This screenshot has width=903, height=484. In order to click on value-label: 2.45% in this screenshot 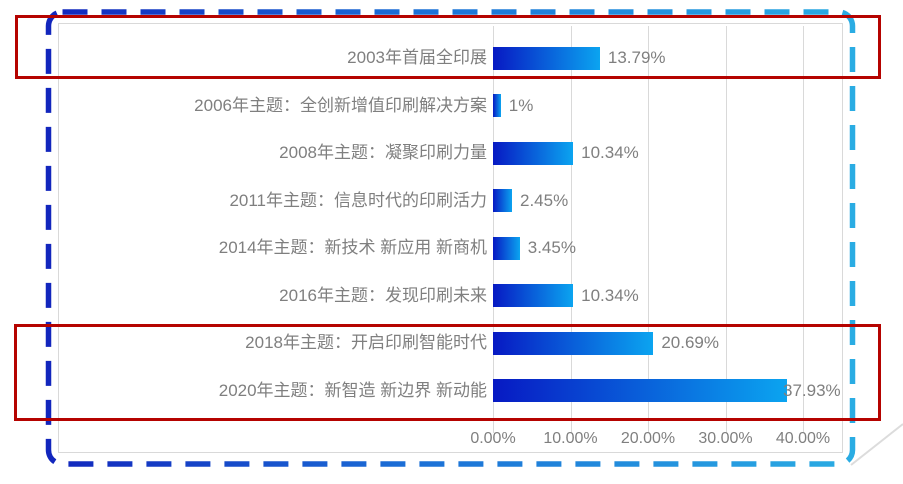, I will do `click(544, 200)`.